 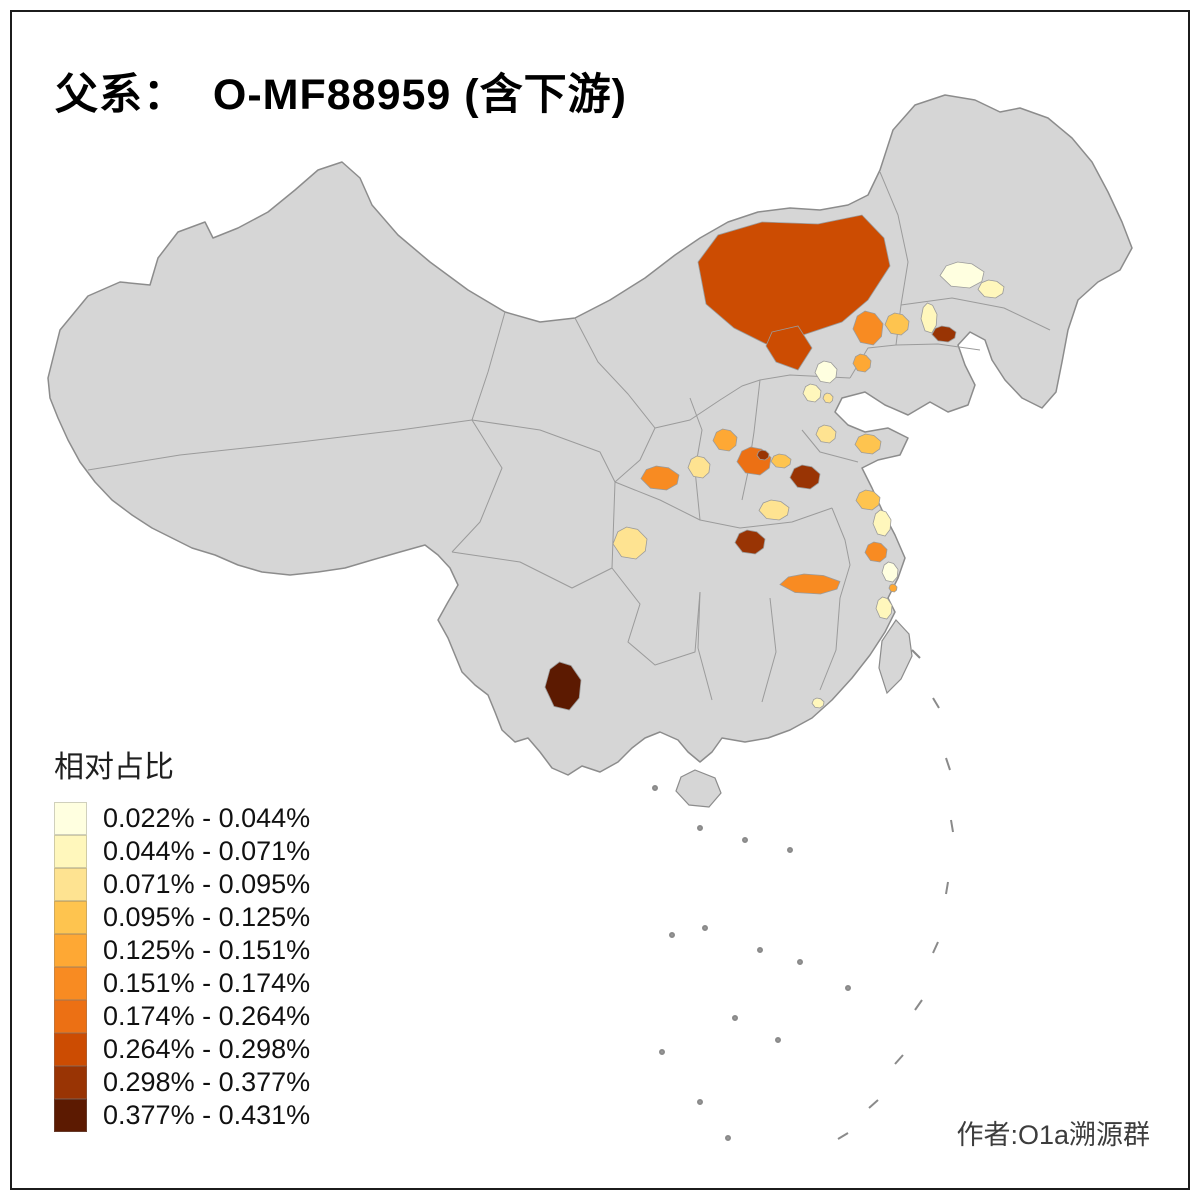 I want to click on legend-row: 0.071% - 0.095%, so click(x=182, y=884).